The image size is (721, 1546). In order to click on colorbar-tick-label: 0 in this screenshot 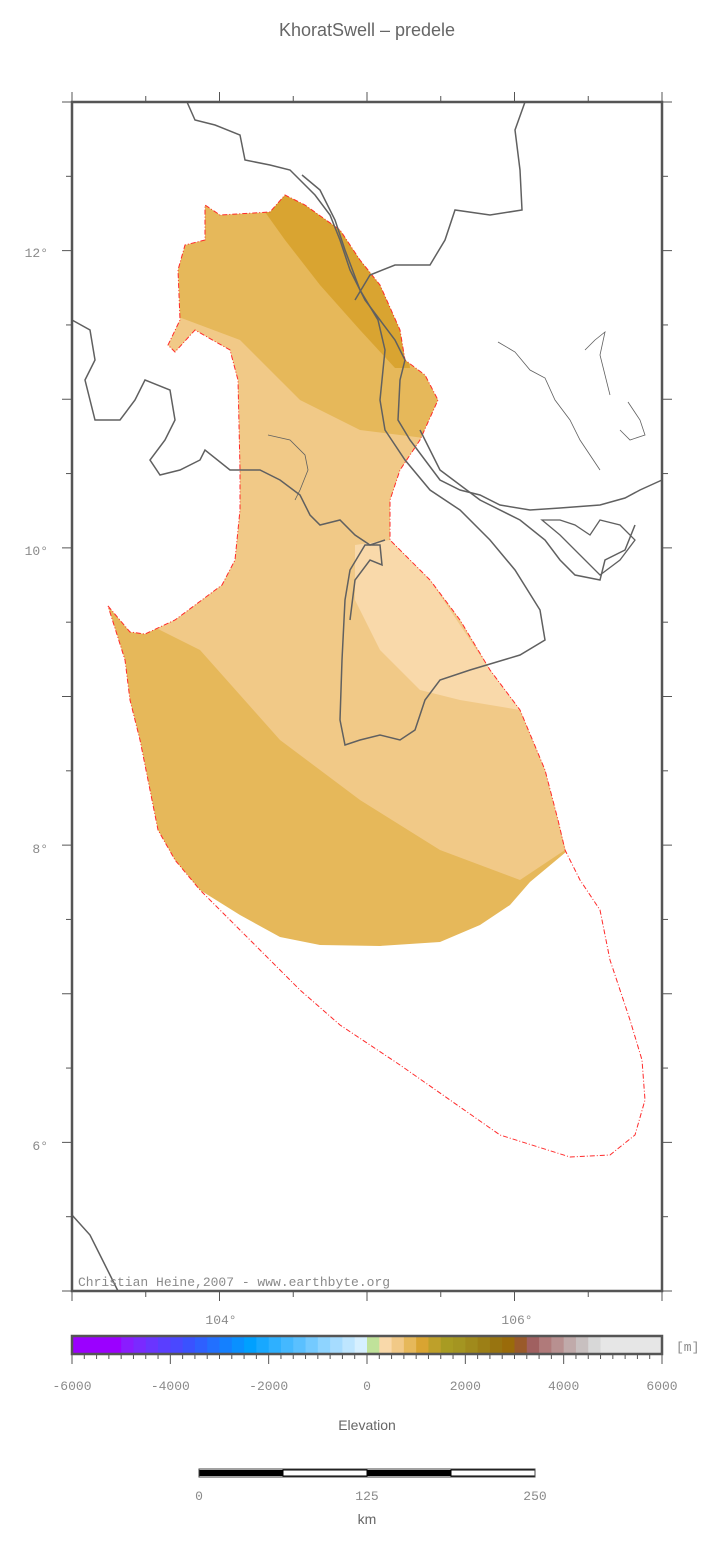, I will do `click(367, 1386)`.